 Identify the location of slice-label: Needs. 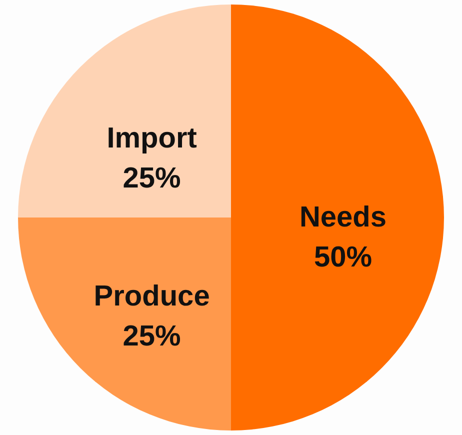
(343, 218).